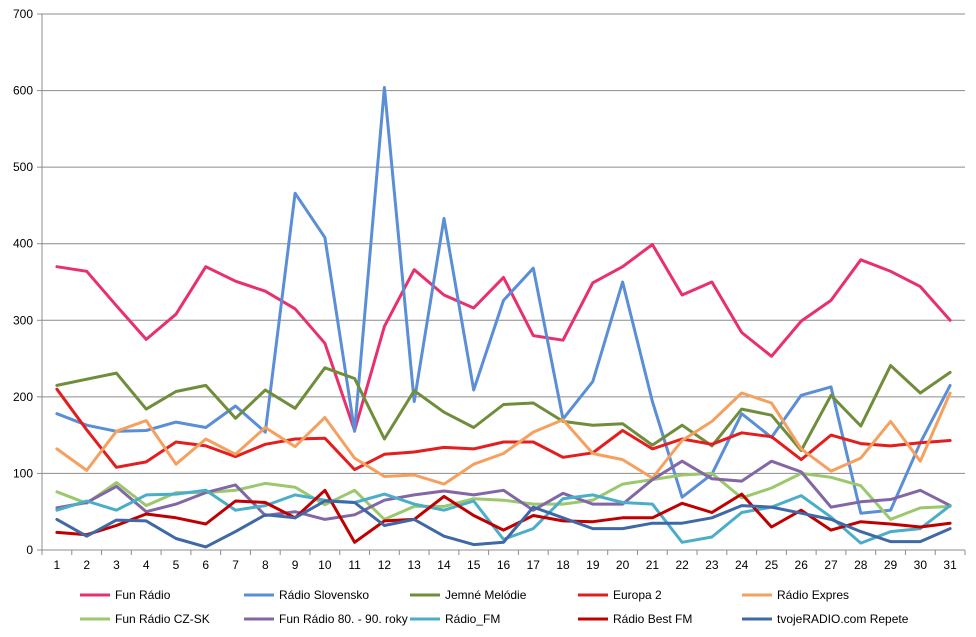 The image size is (976, 637). What do you see at coordinates (682, 565) in the screenshot?
I see `x-tick-label: 22` at bounding box center [682, 565].